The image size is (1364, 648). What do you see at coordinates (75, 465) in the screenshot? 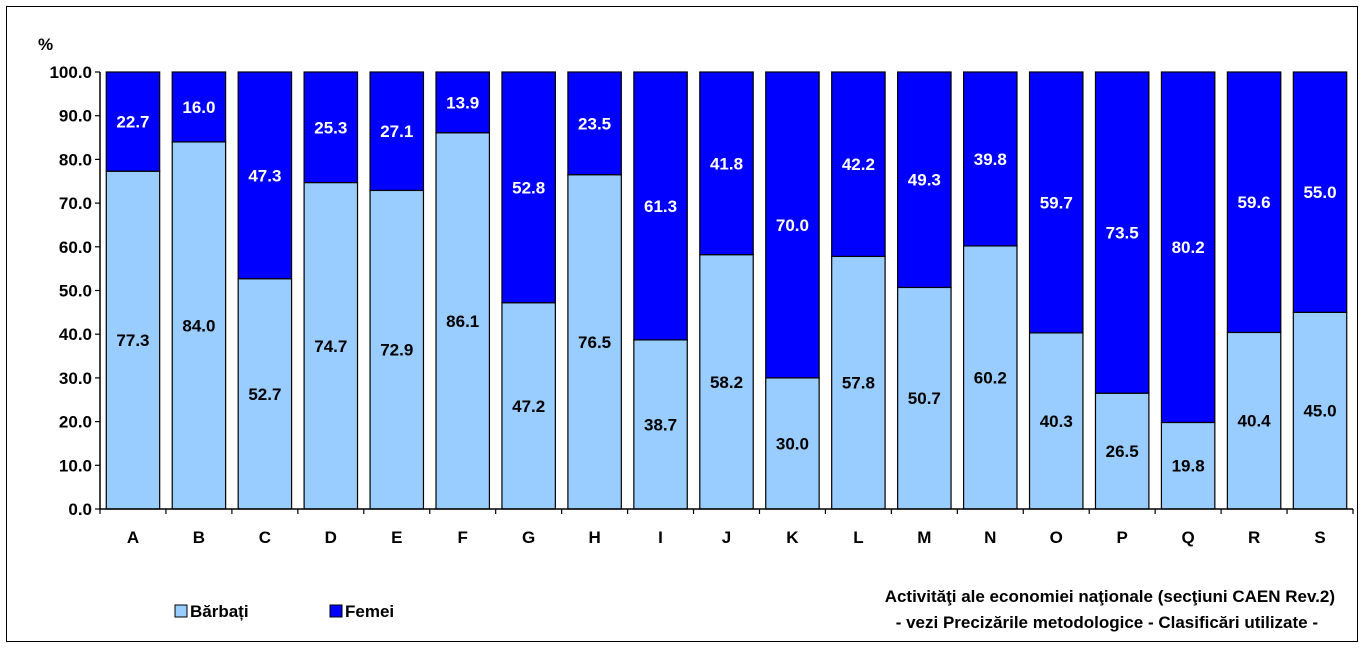
I see `y-tick-label: 10.0` at bounding box center [75, 465].